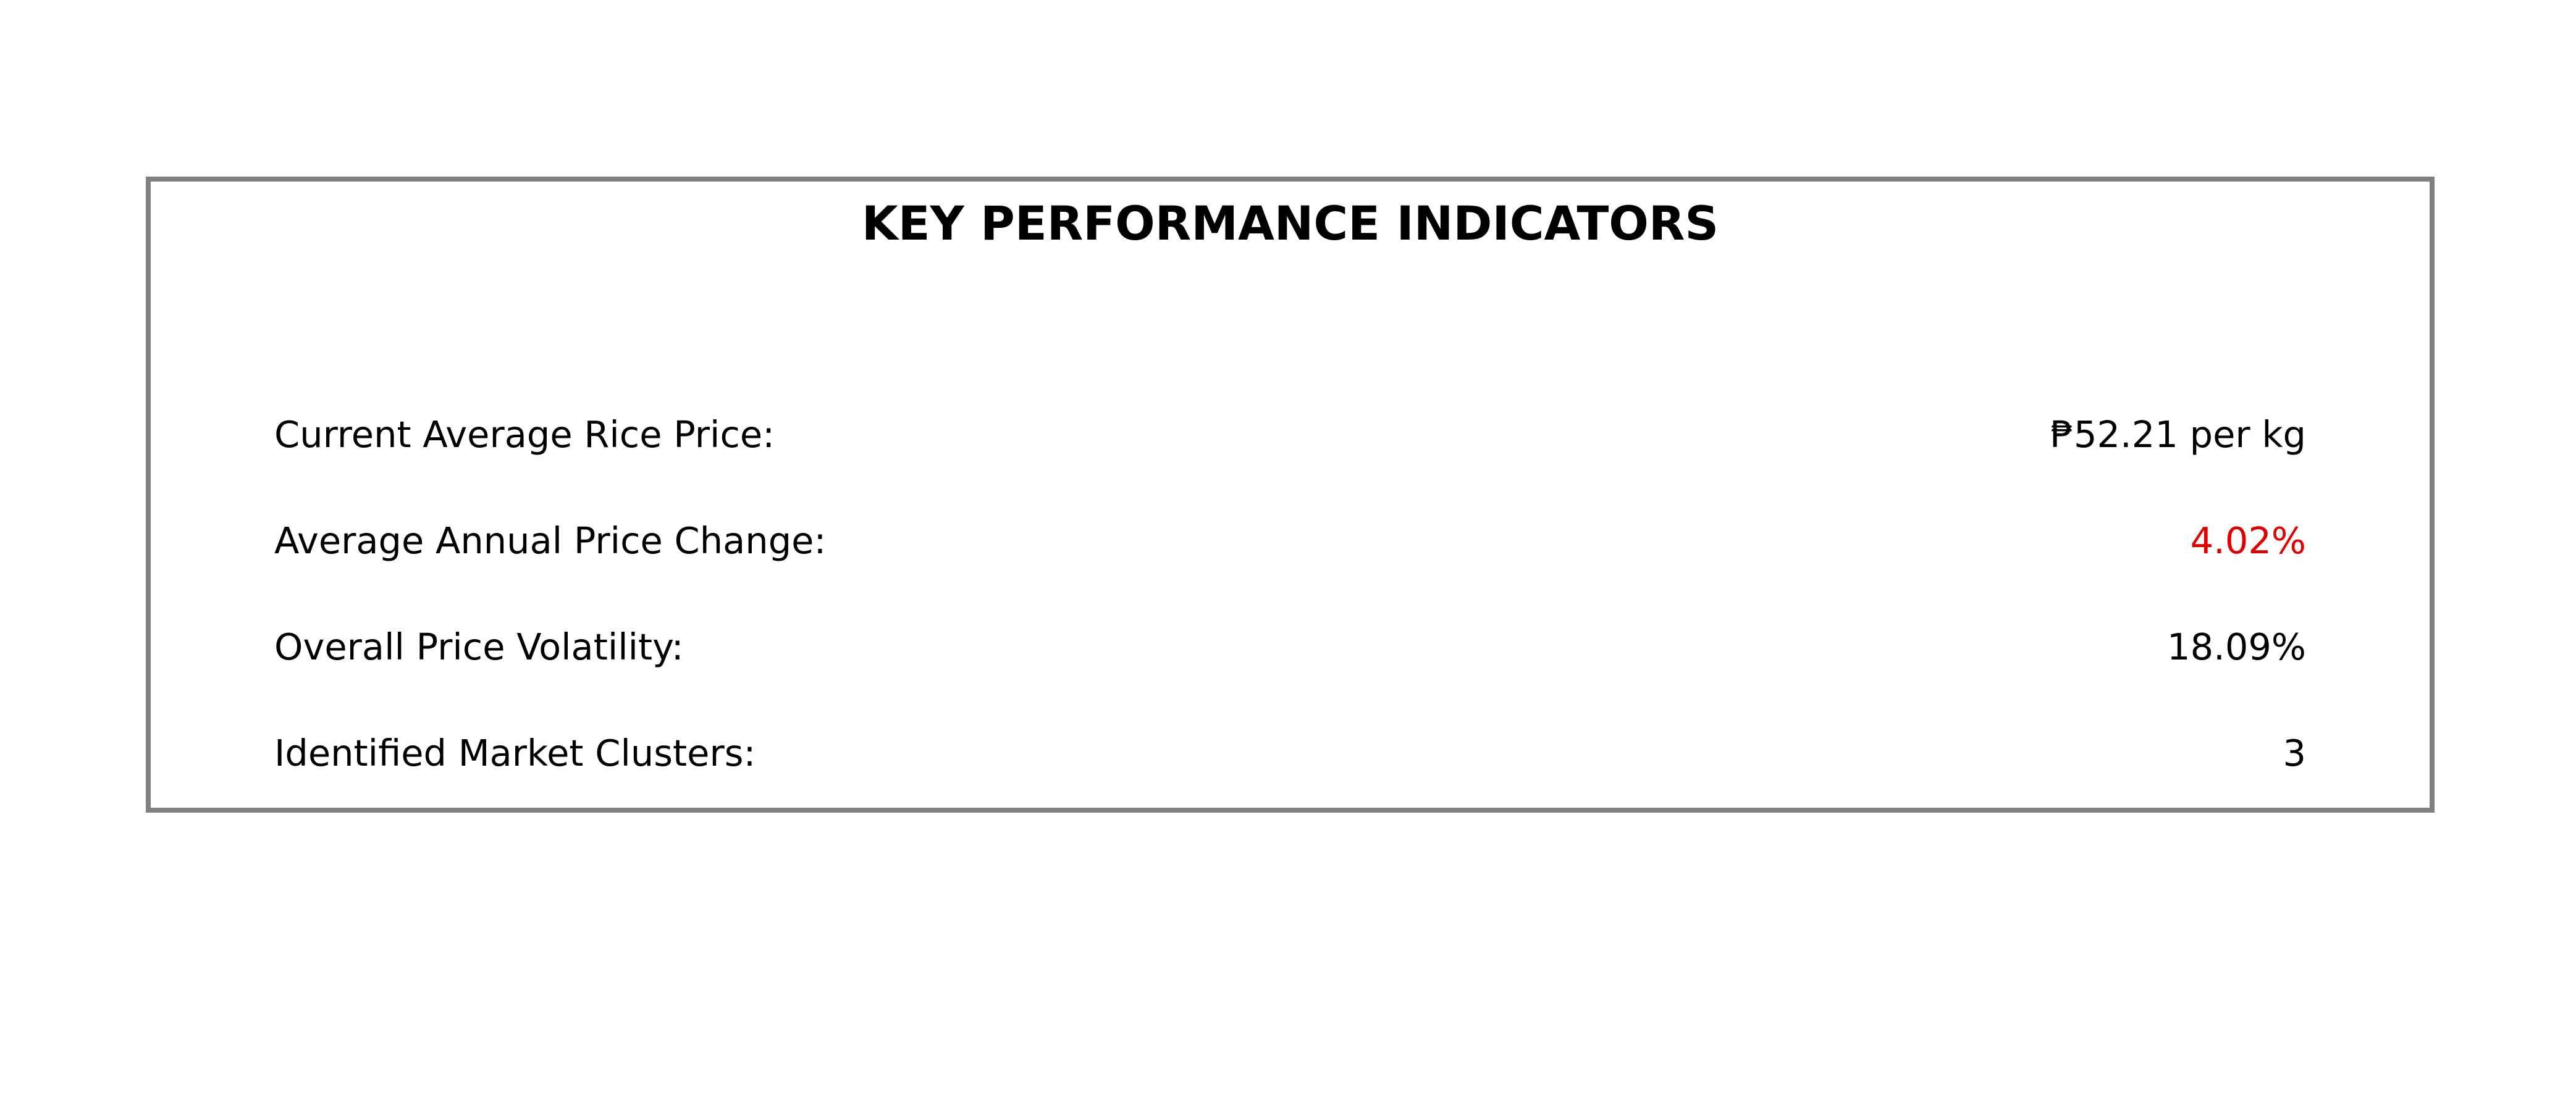 This screenshot has height=1093, width=2576. I want to click on kpi-value: 4.02%, so click(2248, 540).